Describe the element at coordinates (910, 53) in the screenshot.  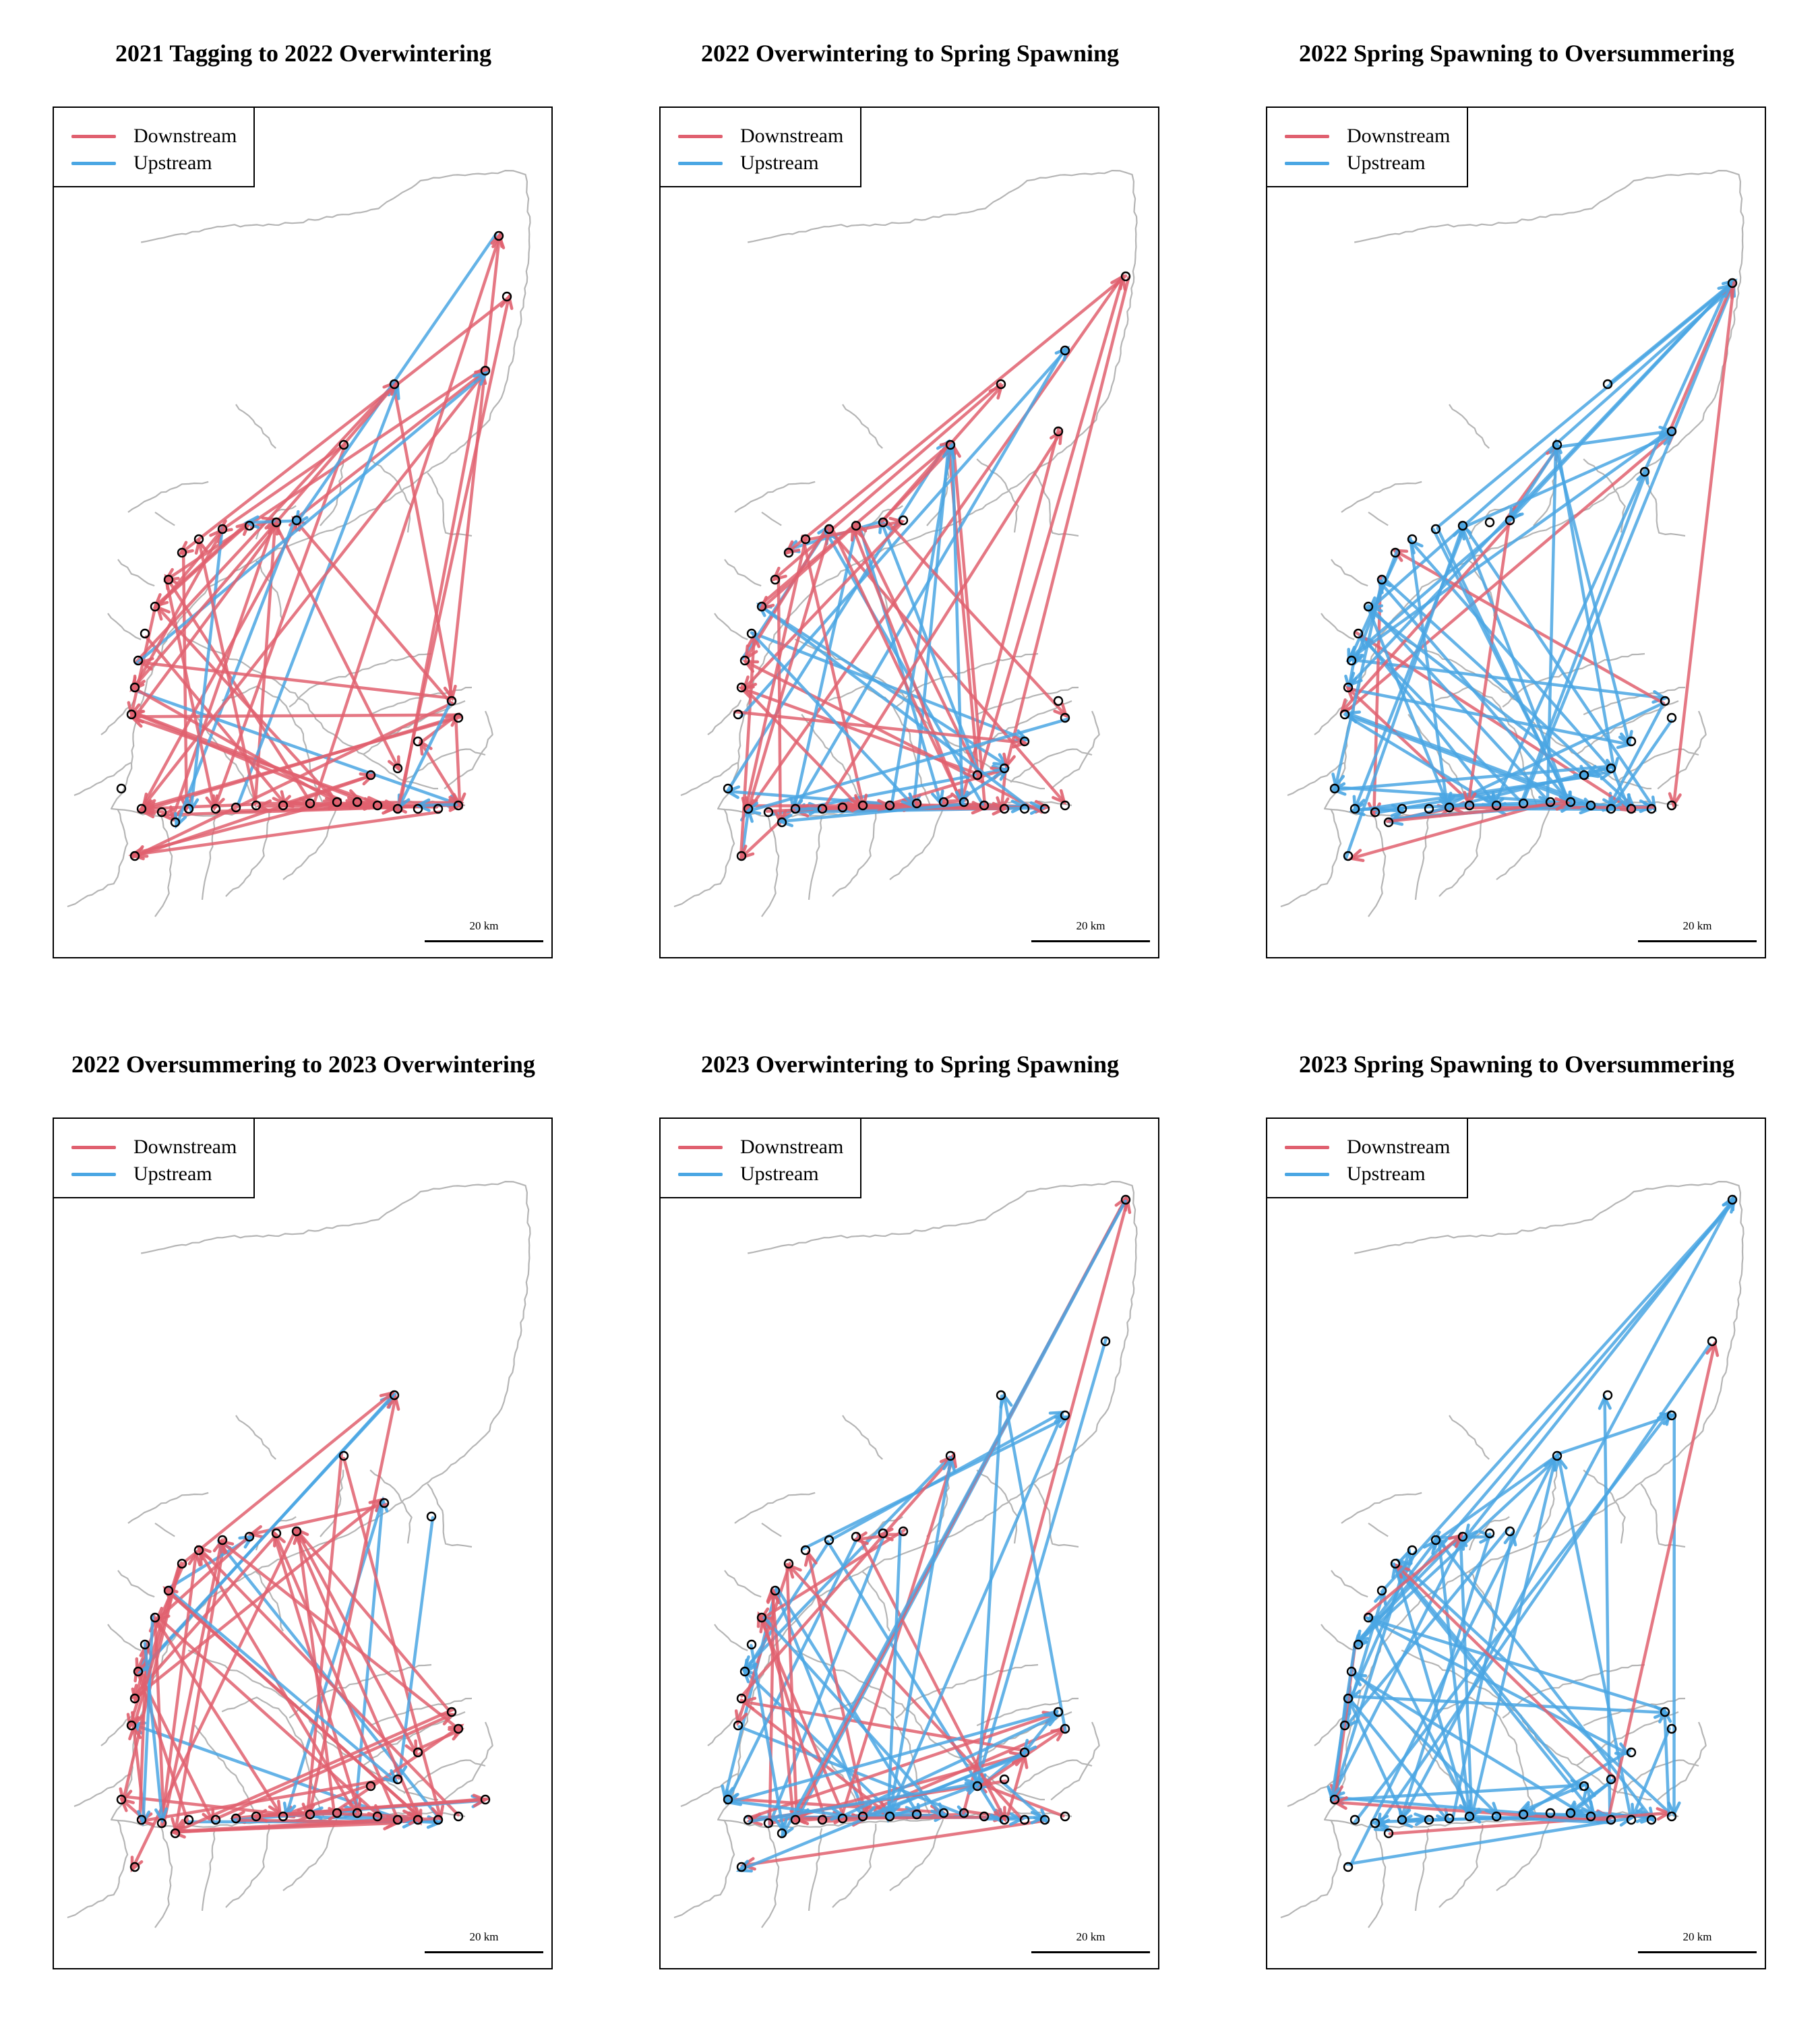
I see `panel-title: 2022 Overwintering to Spring Spawning` at that location.